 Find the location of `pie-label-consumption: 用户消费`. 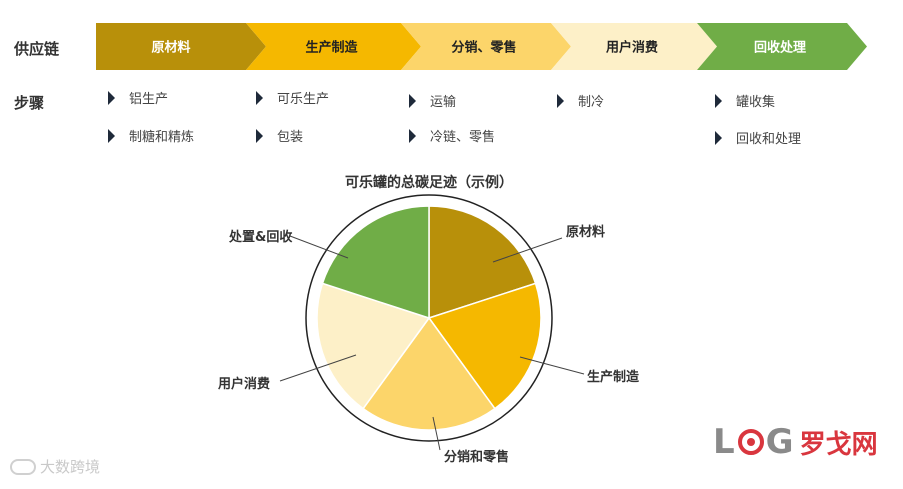

pie-label-consumption: 用户消费 is located at coordinates (244, 384).